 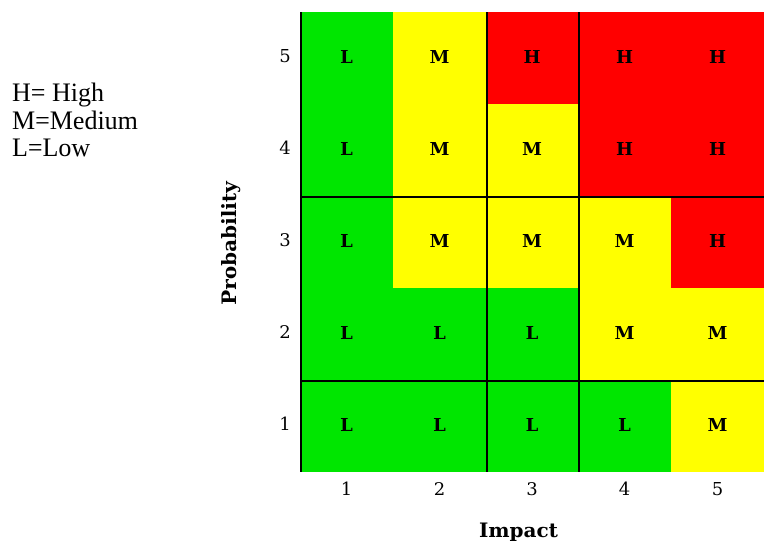 I want to click on risk-cell-p3-i4: M, so click(x=624, y=242).